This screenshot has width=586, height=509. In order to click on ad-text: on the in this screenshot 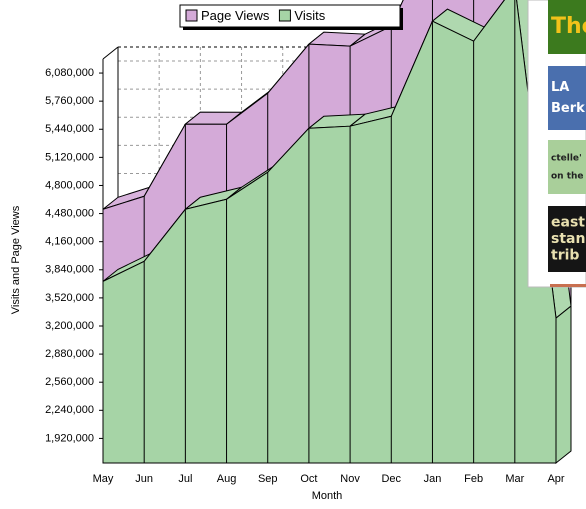, I will do `click(567, 177)`.